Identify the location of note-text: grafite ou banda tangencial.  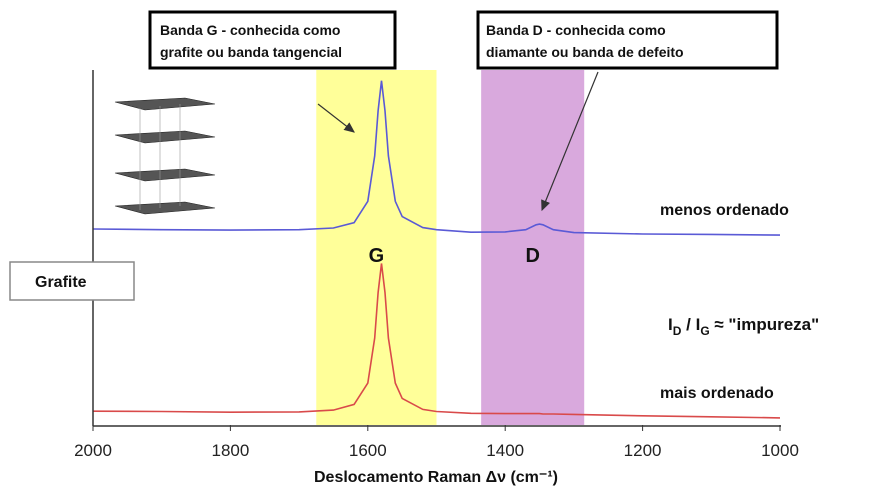
(251, 52).